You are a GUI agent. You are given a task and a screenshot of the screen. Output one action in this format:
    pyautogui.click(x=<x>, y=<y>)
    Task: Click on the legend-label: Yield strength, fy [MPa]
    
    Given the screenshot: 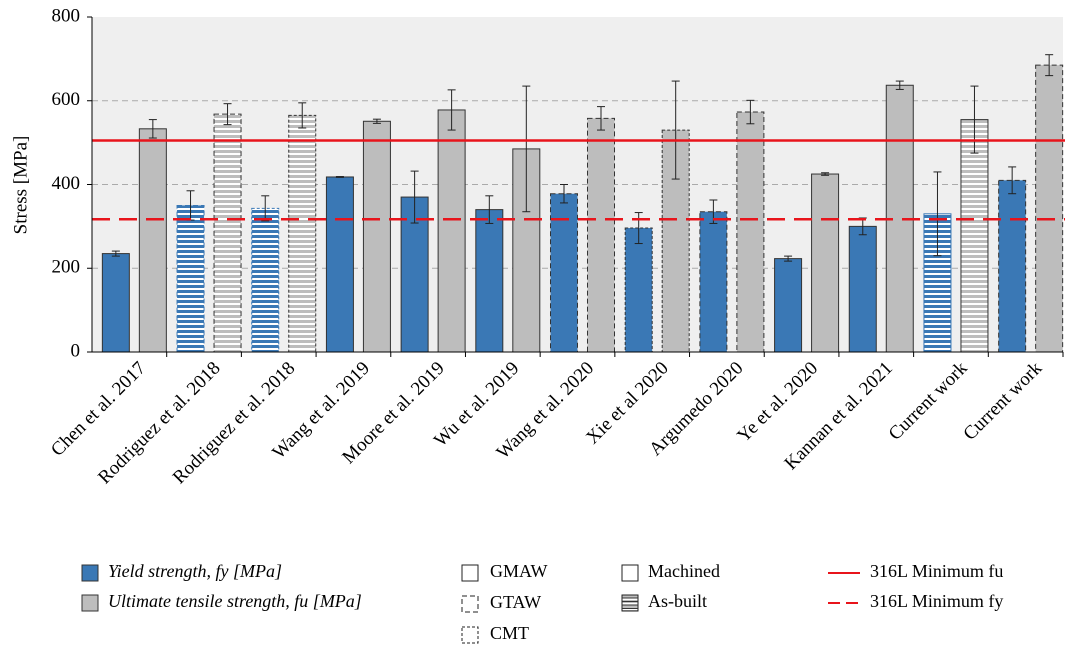 What is the action you would take?
    pyautogui.click(x=195, y=571)
    